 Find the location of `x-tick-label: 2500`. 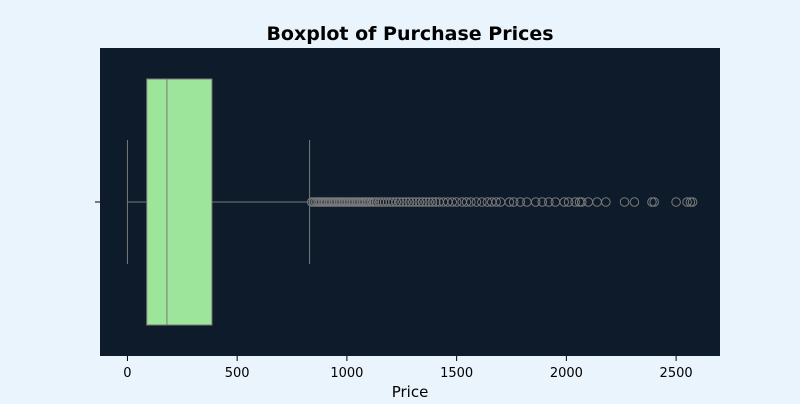

x-tick-label: 2500 is located at coordinates (676, 373).